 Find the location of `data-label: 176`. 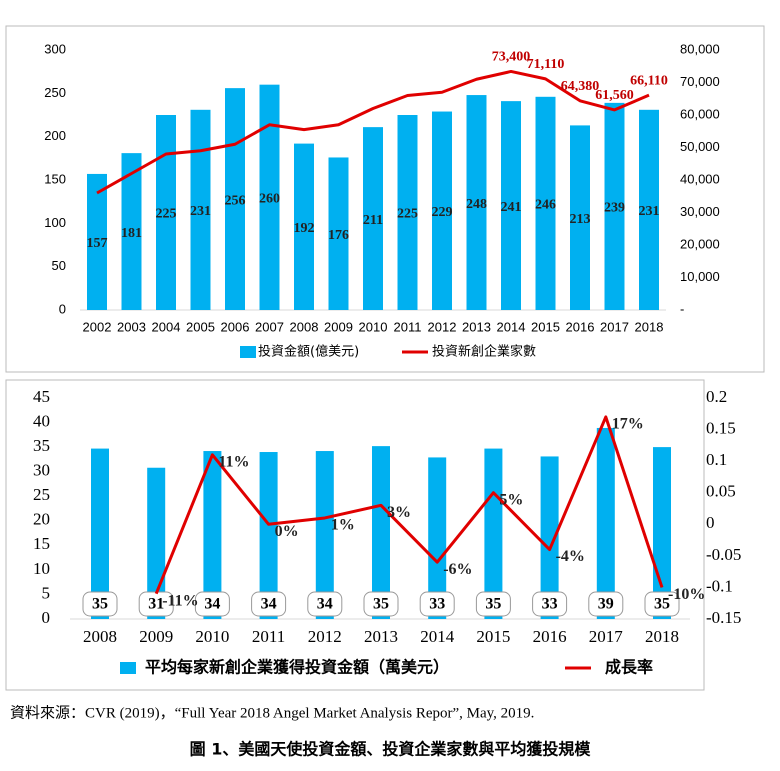

data-label: 176 is located at coordinates (338, 235).